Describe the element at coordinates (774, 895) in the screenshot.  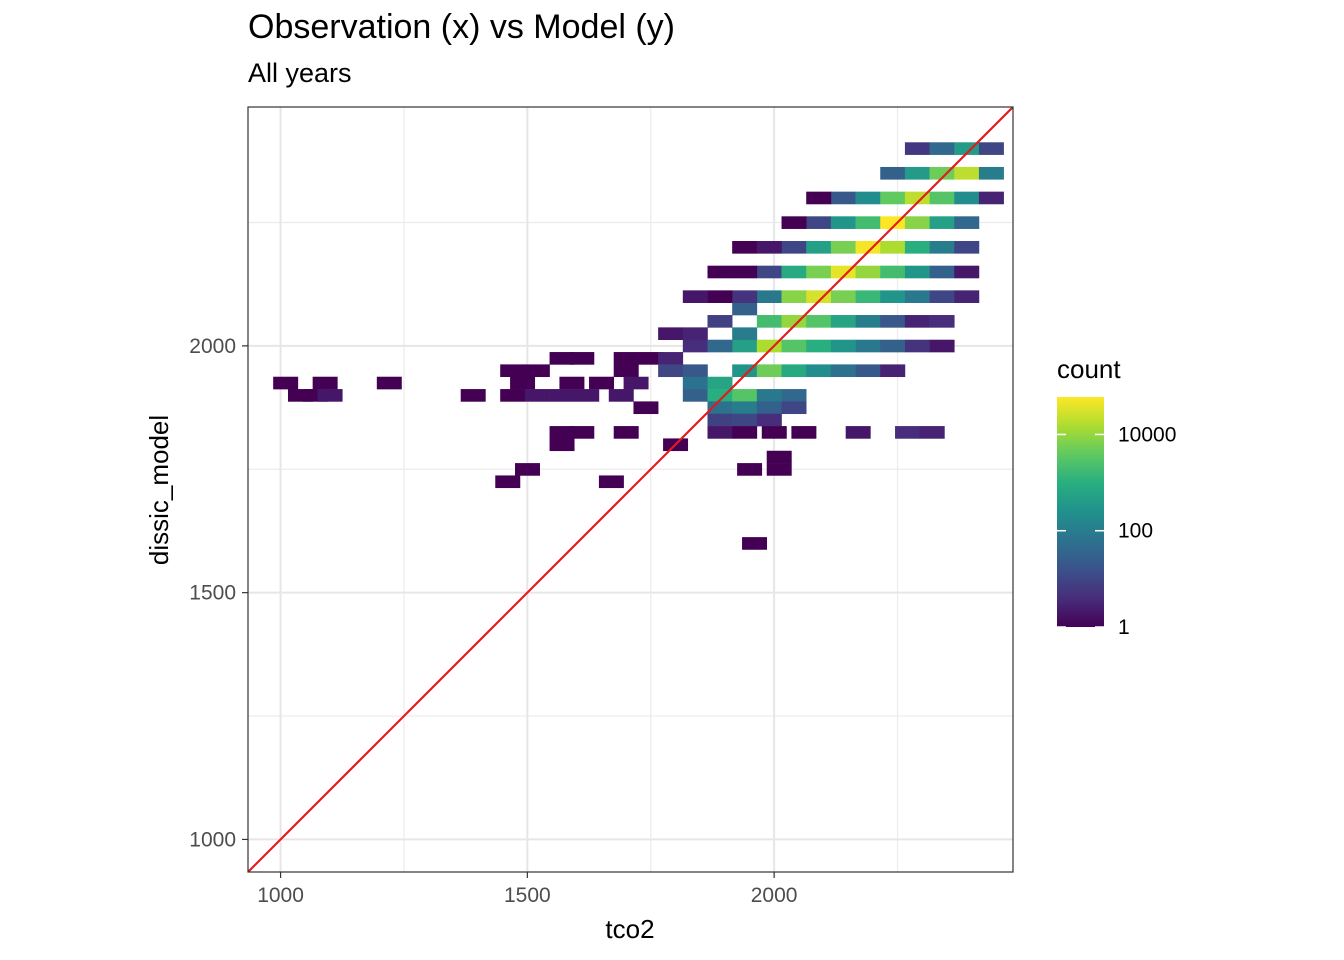
I see `x-tick-label: 2000` at that location.